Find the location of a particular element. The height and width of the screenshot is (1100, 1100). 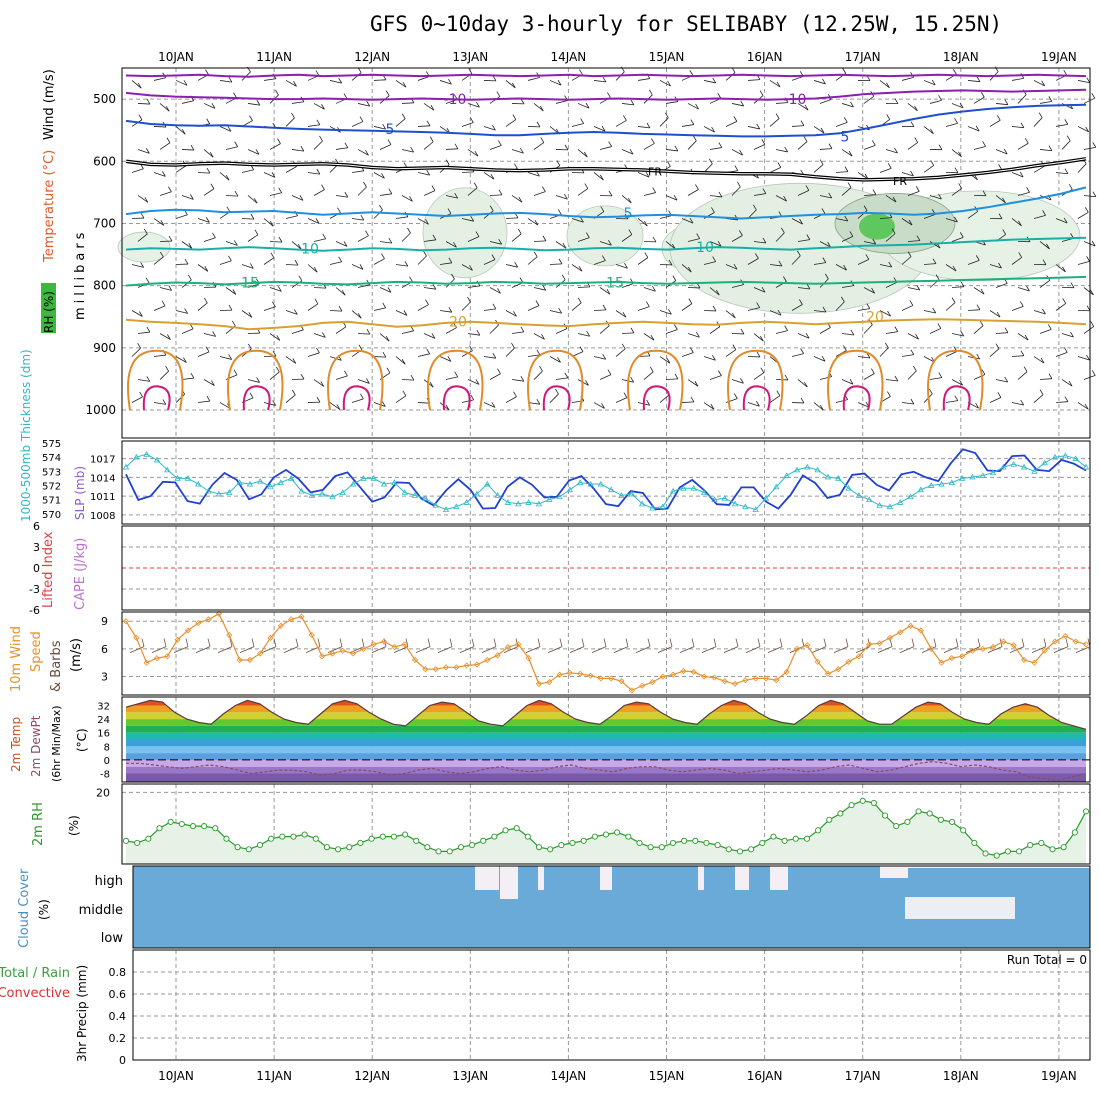

li-tick-label: -3 is located at coordinates (34, 589).